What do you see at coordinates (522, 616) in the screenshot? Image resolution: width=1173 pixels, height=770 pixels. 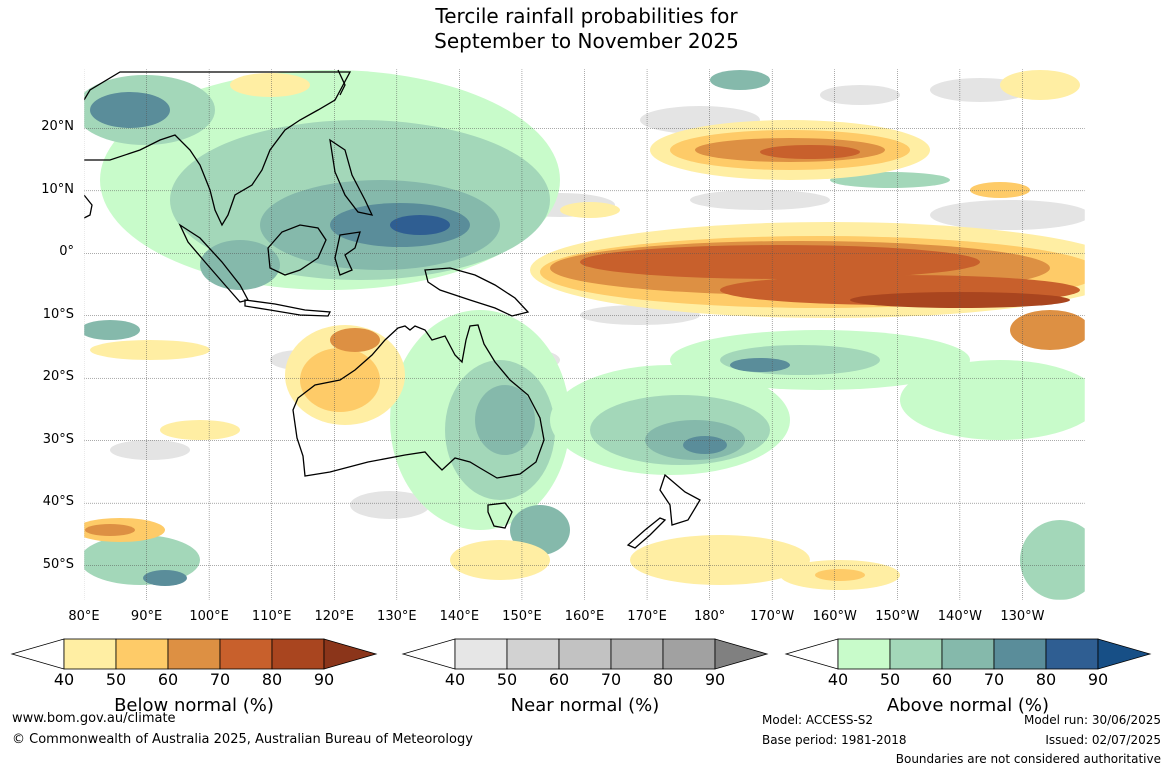 I see `longitude-tick-label: 150°E` at bounding box center [522, 616].